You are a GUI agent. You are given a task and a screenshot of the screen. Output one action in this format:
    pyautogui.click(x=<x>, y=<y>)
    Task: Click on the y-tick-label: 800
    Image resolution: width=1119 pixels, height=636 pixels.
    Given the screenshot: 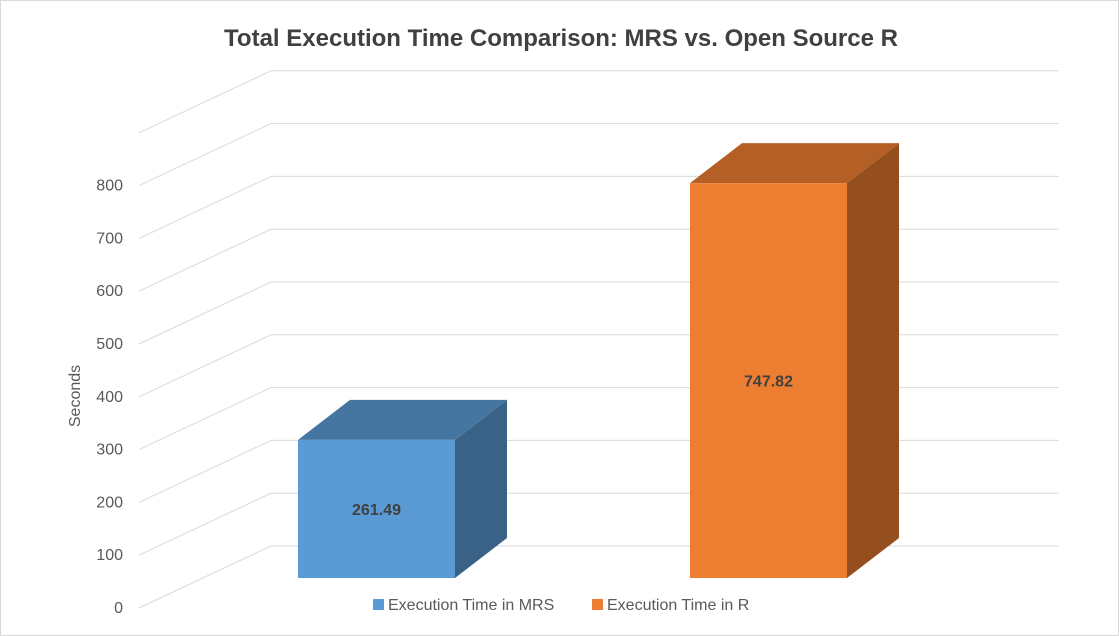 What is the action you would take?
    pyautogui.click(x=109, y=186)
    